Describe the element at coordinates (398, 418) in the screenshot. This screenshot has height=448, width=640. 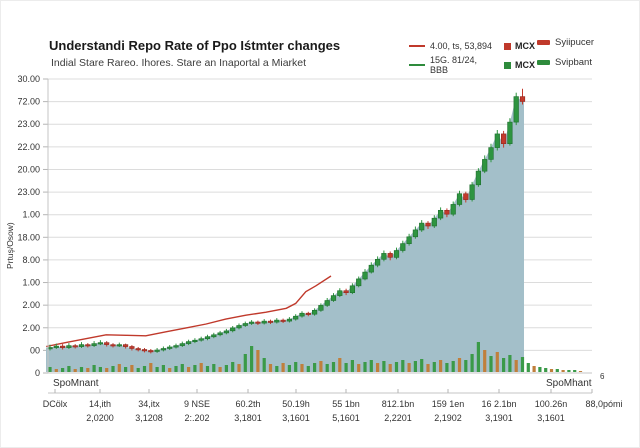
I see `x-tick-sublabel: 2,2201` at that location.